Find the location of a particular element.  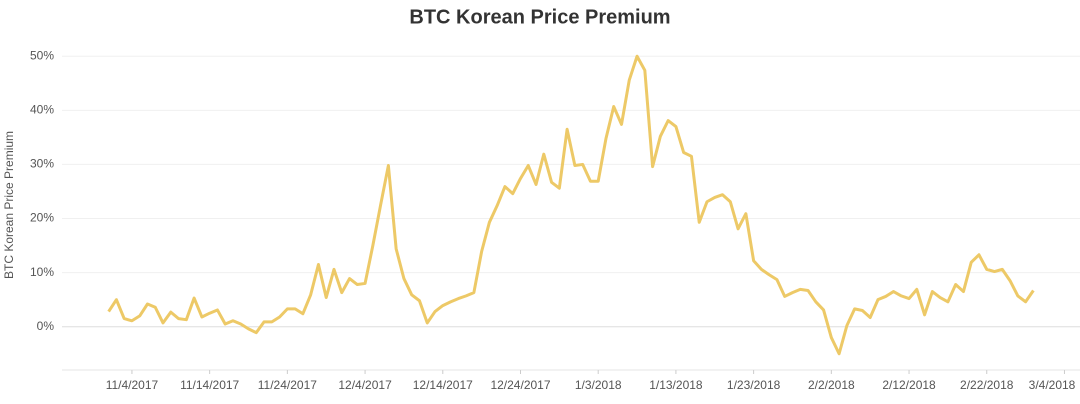

x-tick-label: 1/23/2018 is located at coordinates (754, 385).